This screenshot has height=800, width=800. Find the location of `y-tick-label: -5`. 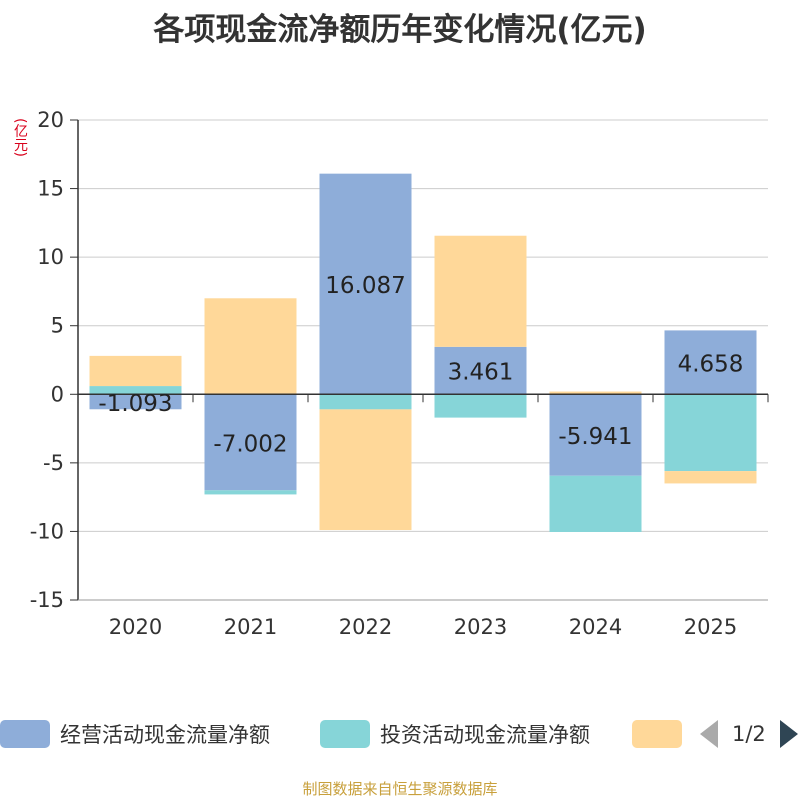

y-tick-label: -5 is located at coordinates (53, 463).